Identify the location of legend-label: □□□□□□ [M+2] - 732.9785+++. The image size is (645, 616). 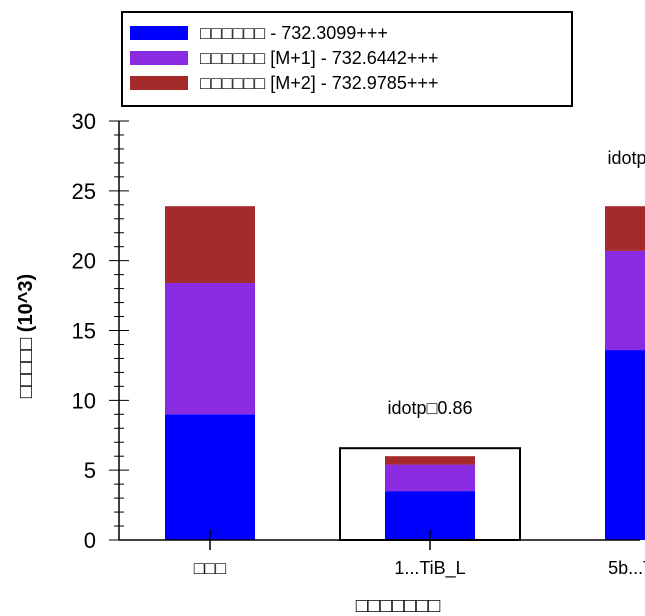
(319, 83).